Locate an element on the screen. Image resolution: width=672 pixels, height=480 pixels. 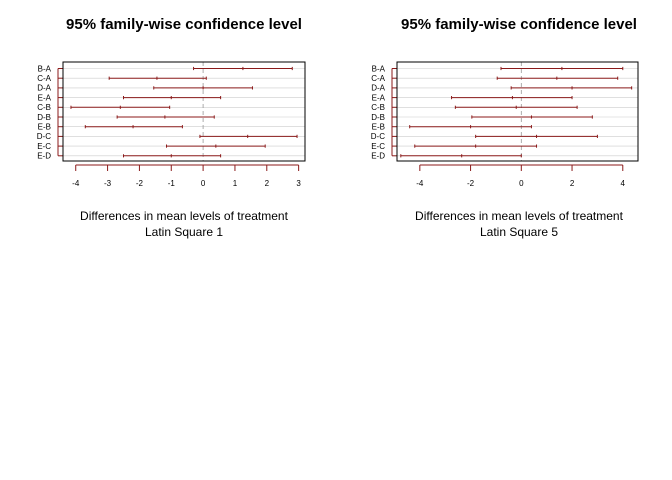
x-tick-label: -1 is located at coordinates (172, 183).